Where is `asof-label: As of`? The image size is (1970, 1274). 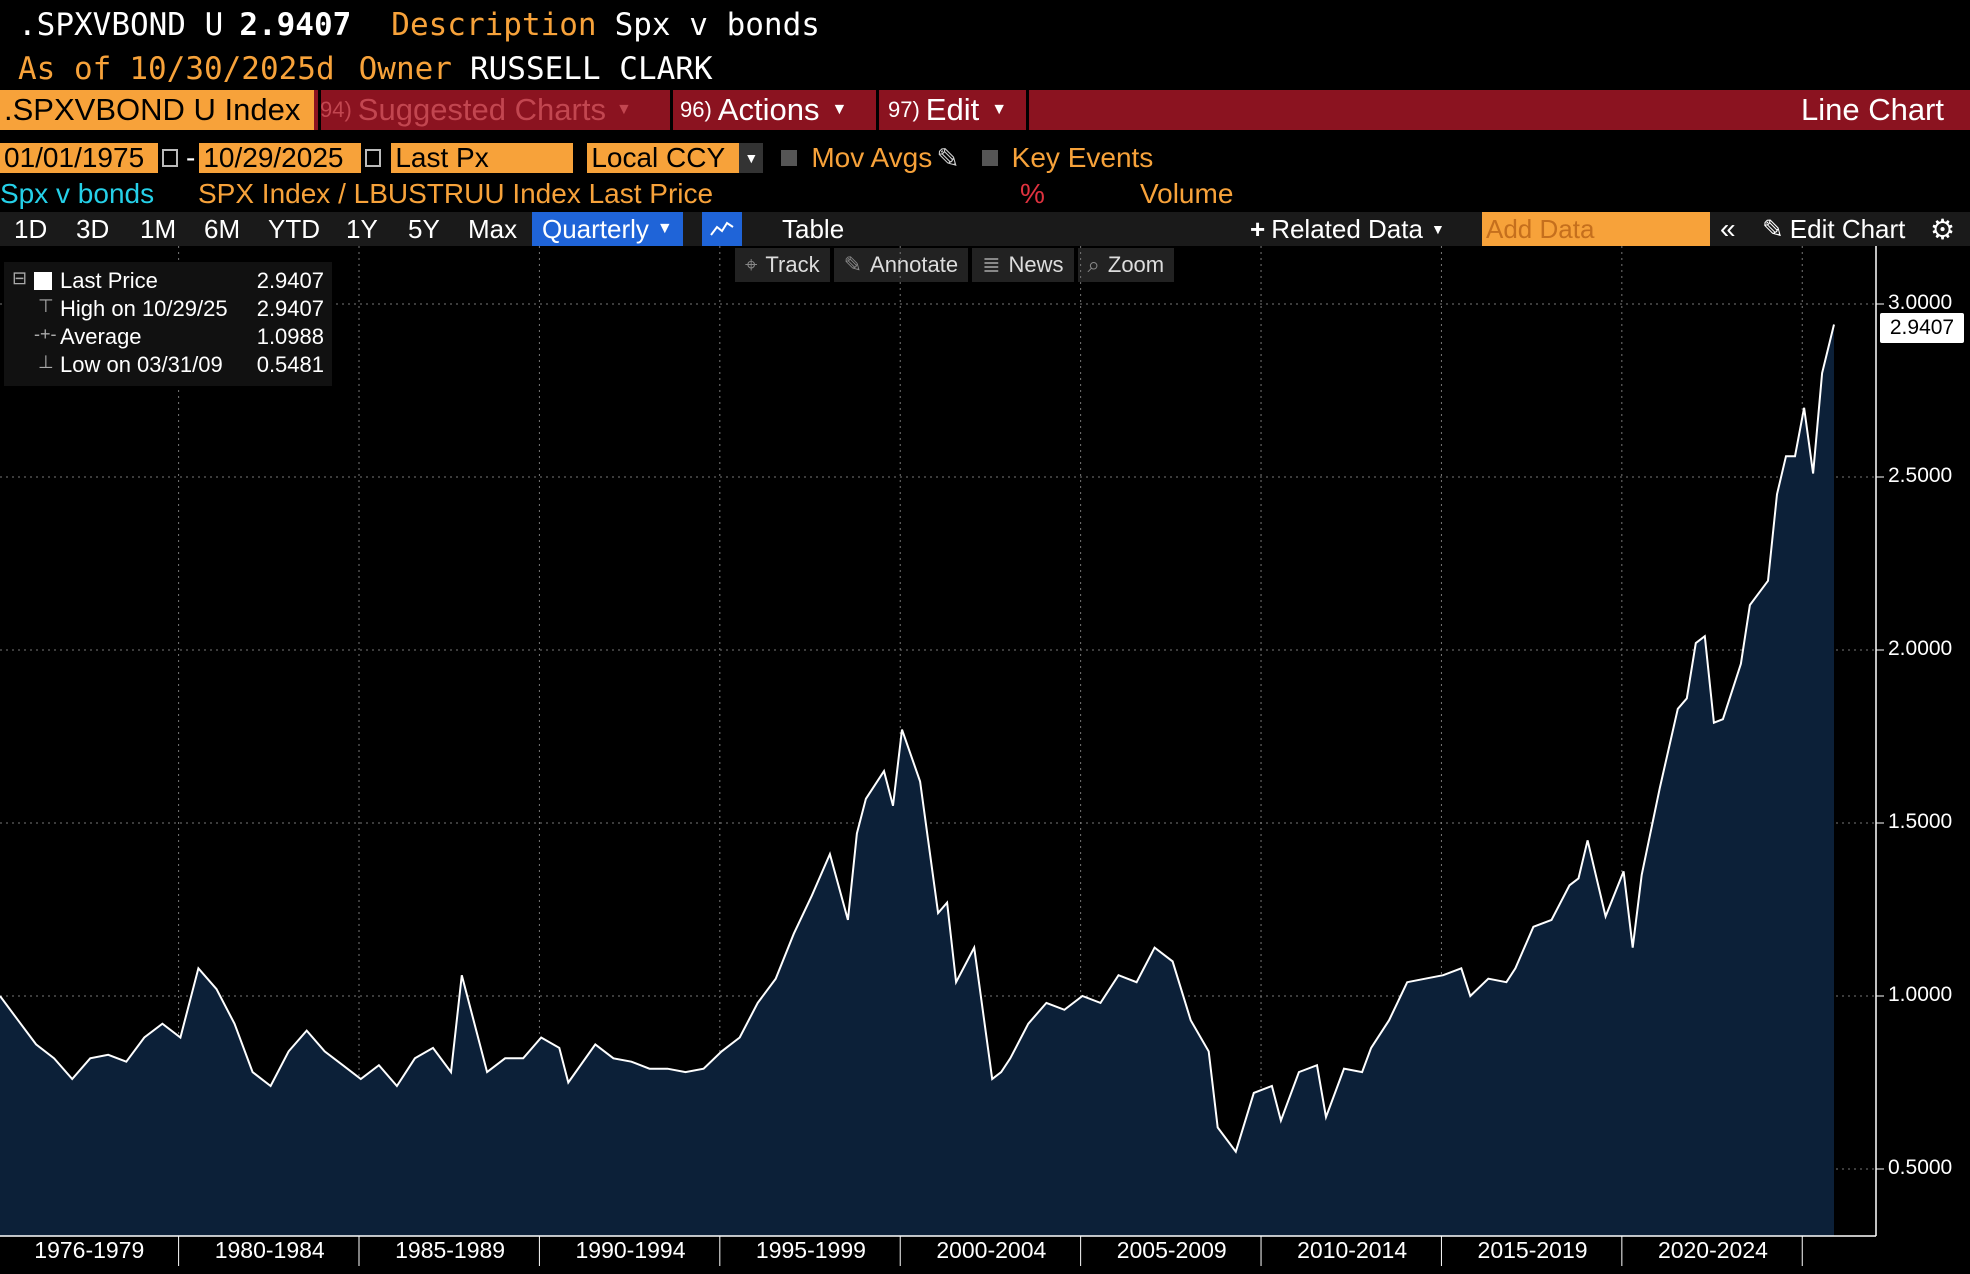
asof-label: As of is located at coordinates (65, 69).